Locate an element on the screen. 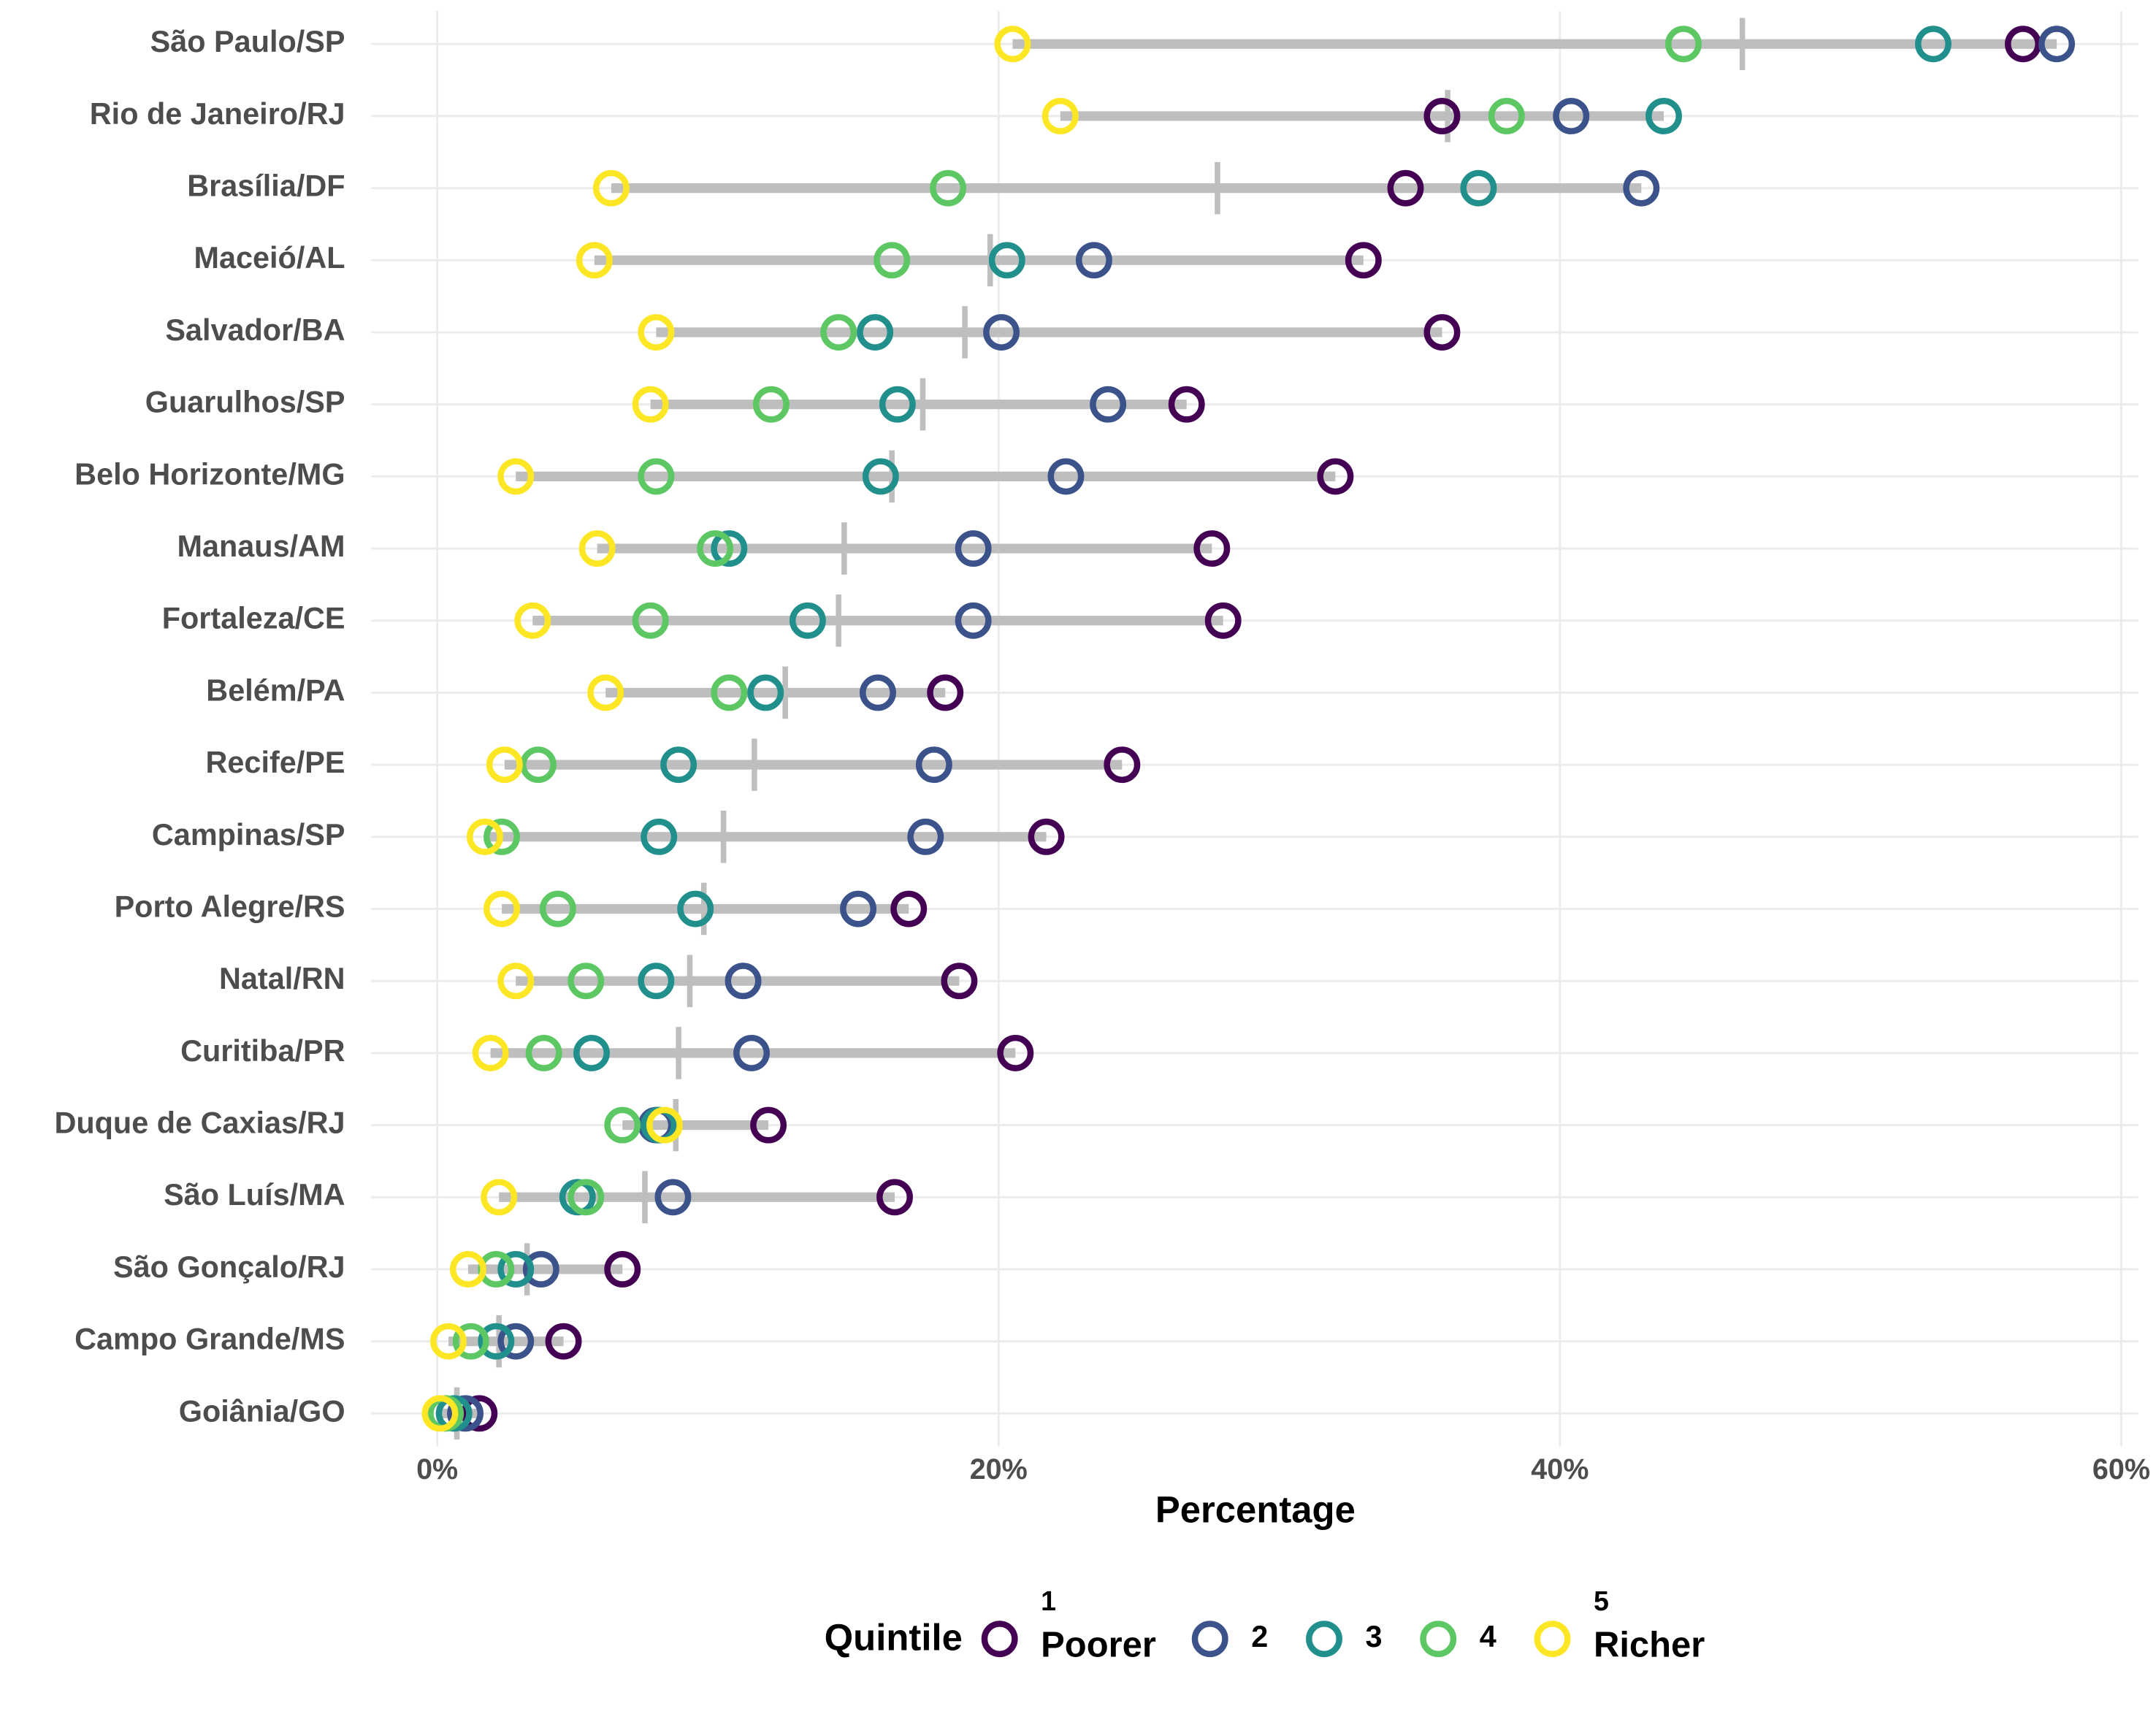 The image size is (2156, 1725). y-tick-label: Campinas/SP is located at coordinates (249, 835).